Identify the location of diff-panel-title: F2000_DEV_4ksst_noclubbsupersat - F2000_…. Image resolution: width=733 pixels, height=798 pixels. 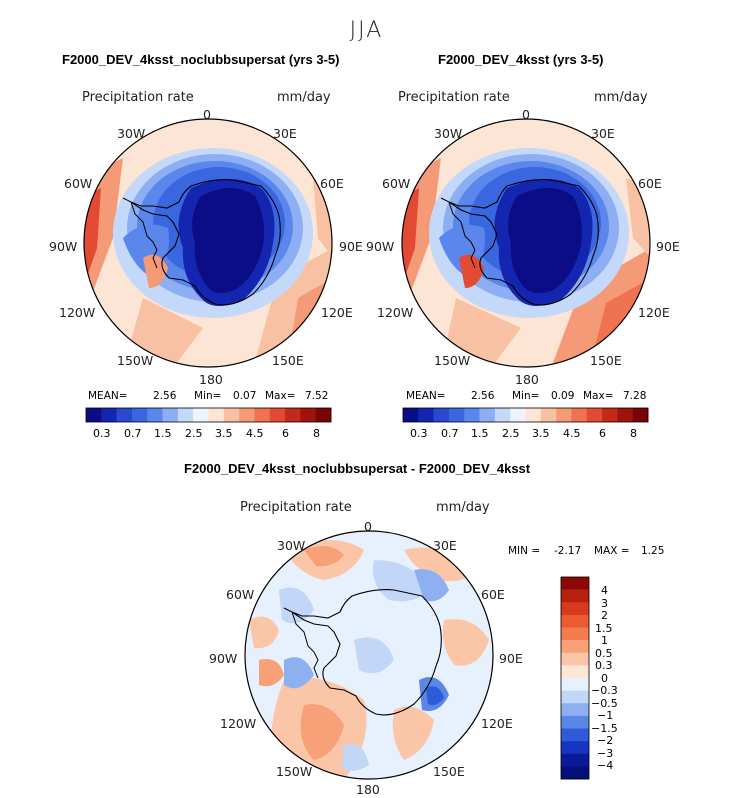
(357, 468).